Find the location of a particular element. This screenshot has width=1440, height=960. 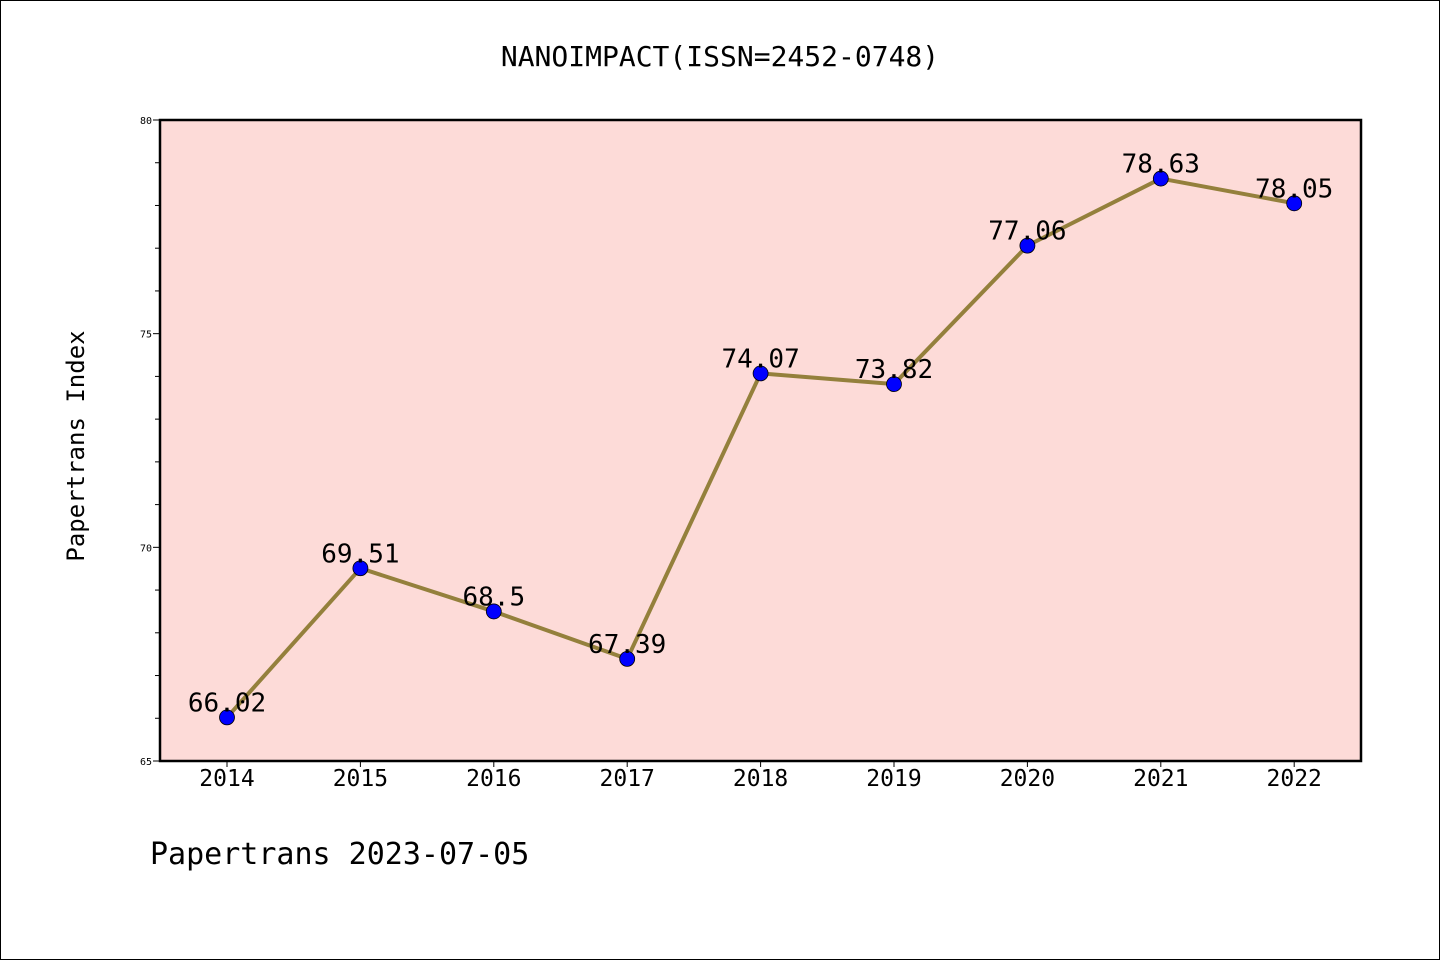

y-axis: 65 70 75 80 is located at coordinates (150, 442).